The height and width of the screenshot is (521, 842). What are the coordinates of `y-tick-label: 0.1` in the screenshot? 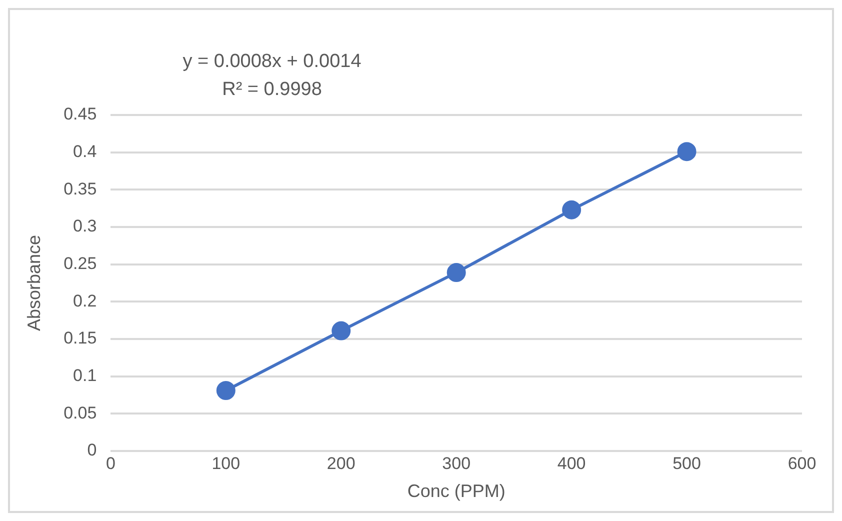 It's located at (85, 376).